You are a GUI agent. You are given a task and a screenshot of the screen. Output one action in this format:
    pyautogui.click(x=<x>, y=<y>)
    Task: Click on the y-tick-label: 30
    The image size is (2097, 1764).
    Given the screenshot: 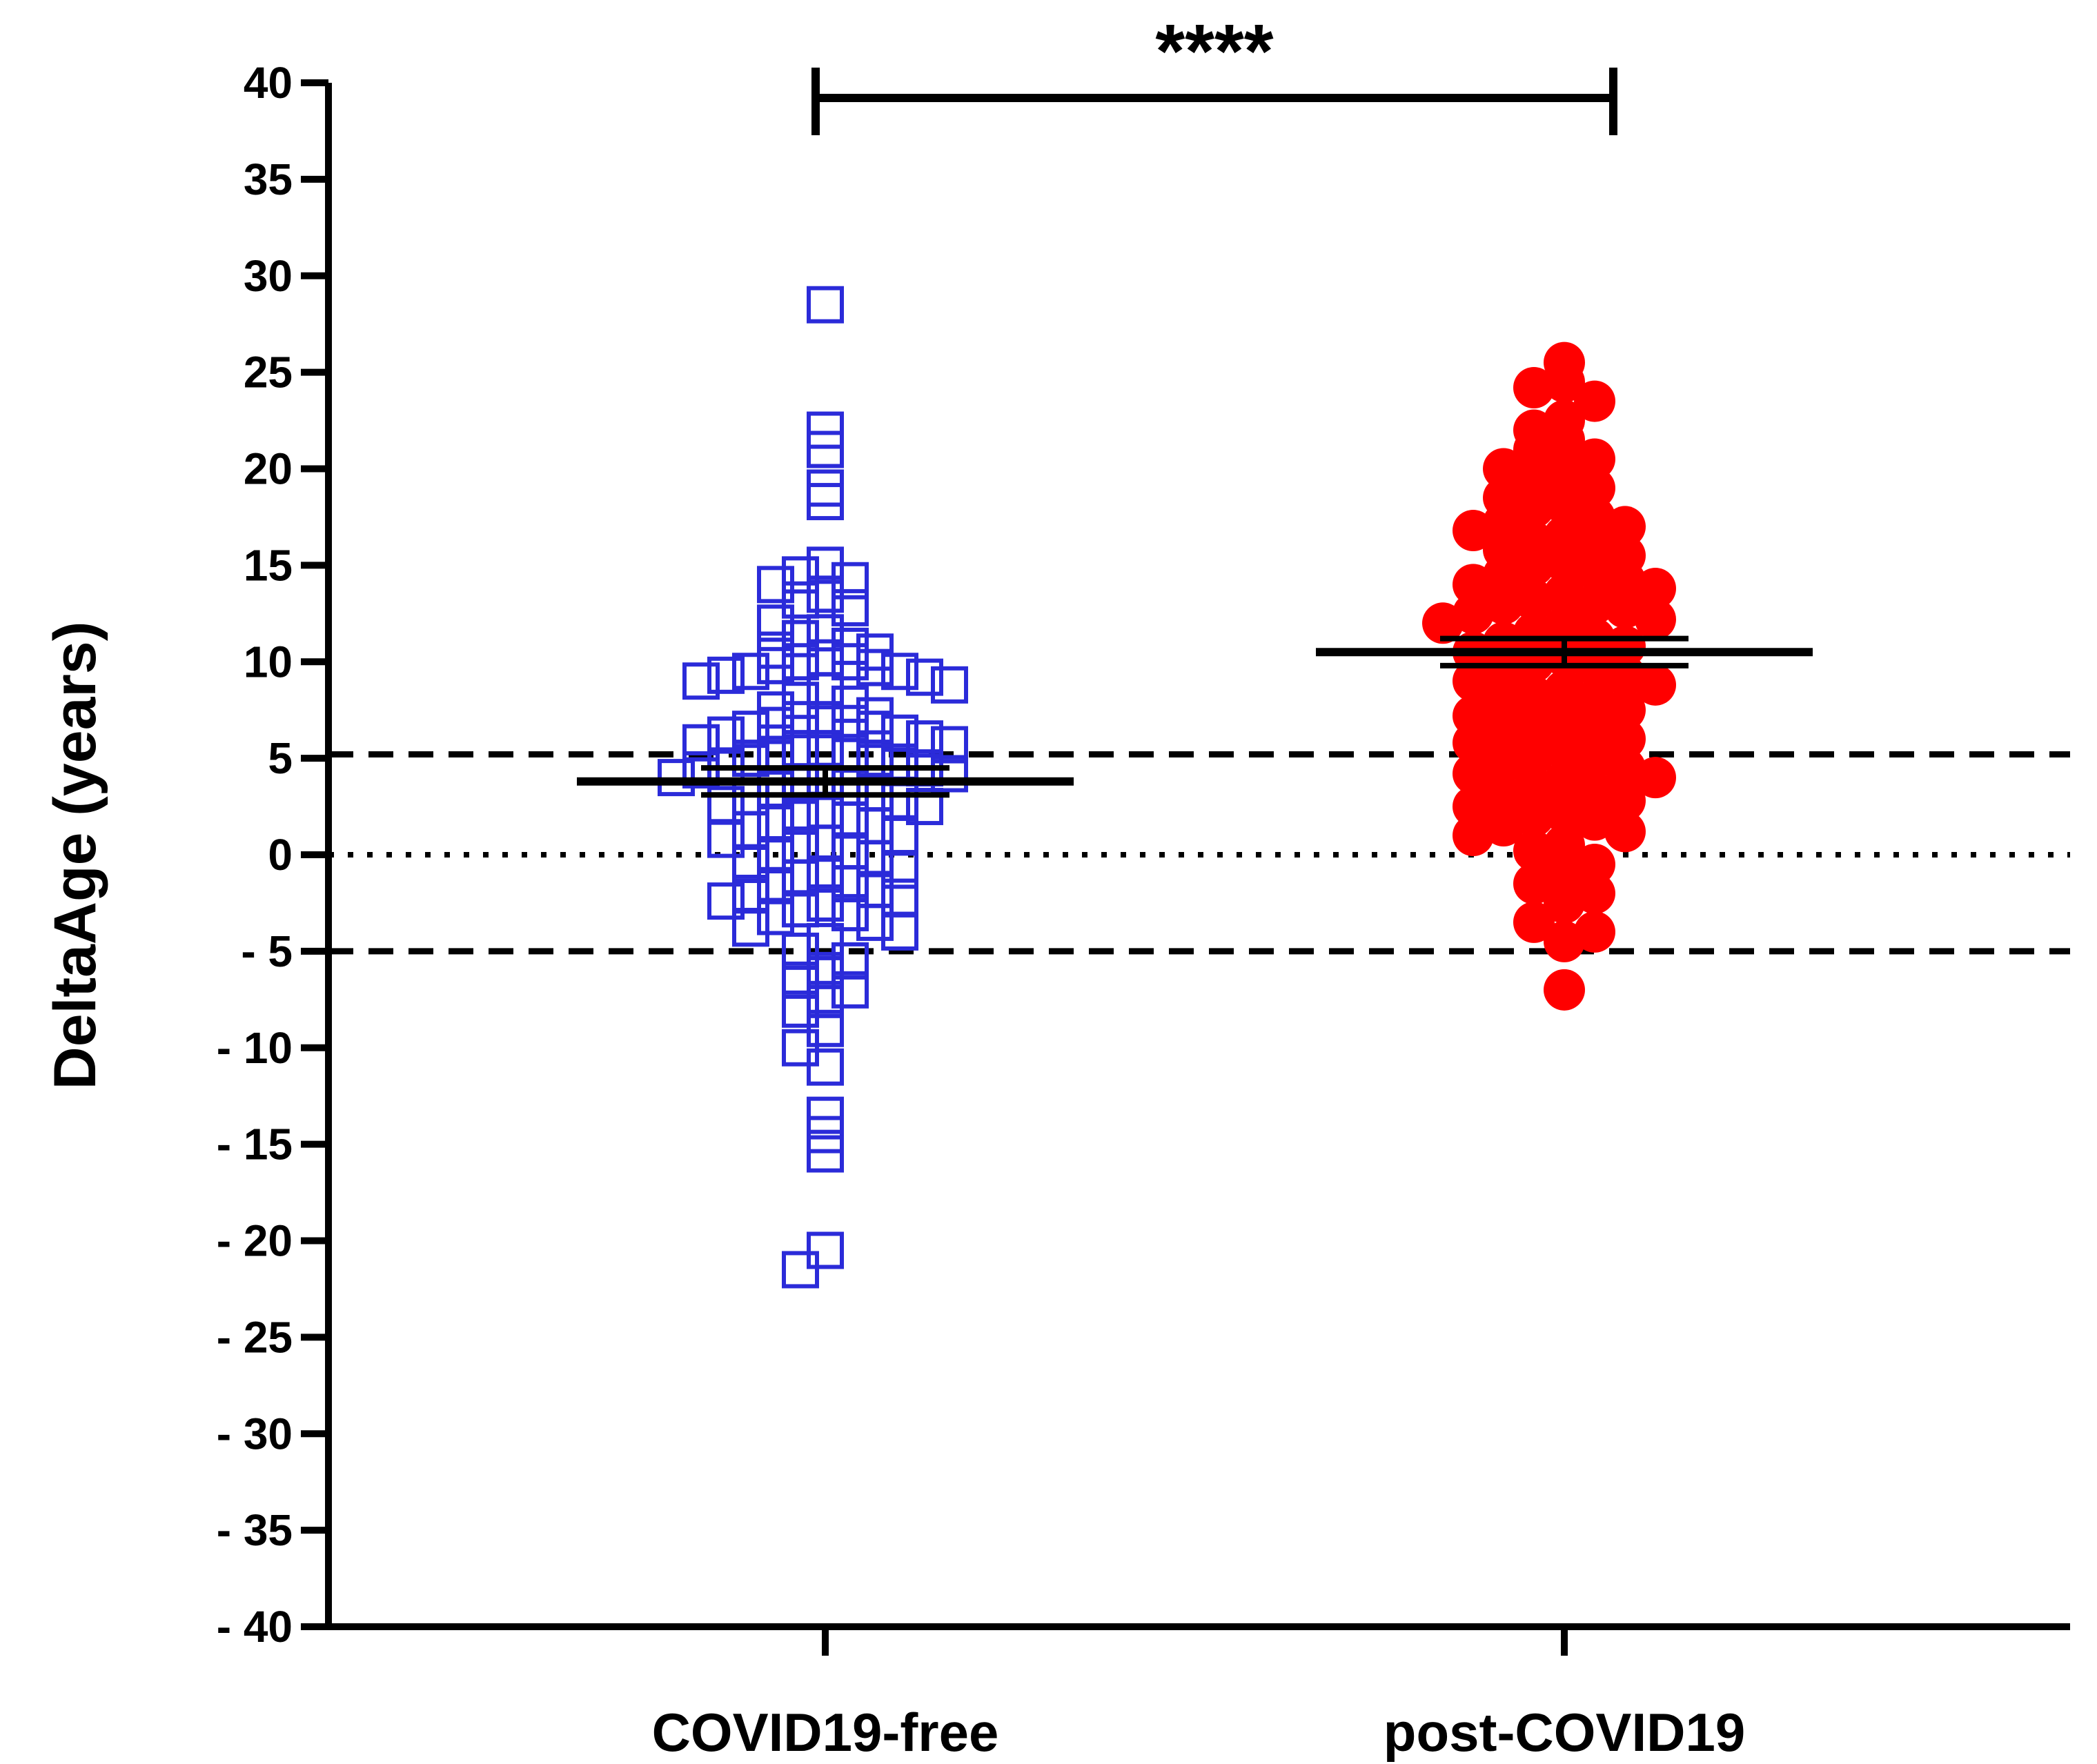 What is the action you would take?
    pyautogui.click(x=268, y=276)
    